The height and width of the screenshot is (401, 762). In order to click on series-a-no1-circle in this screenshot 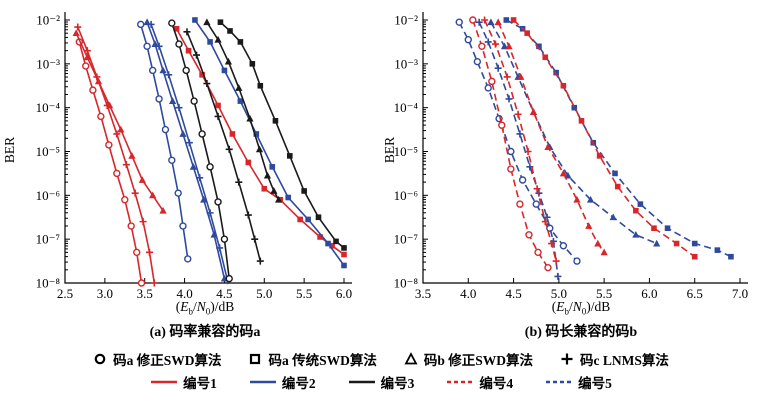, I will do `click(110, 162)`.